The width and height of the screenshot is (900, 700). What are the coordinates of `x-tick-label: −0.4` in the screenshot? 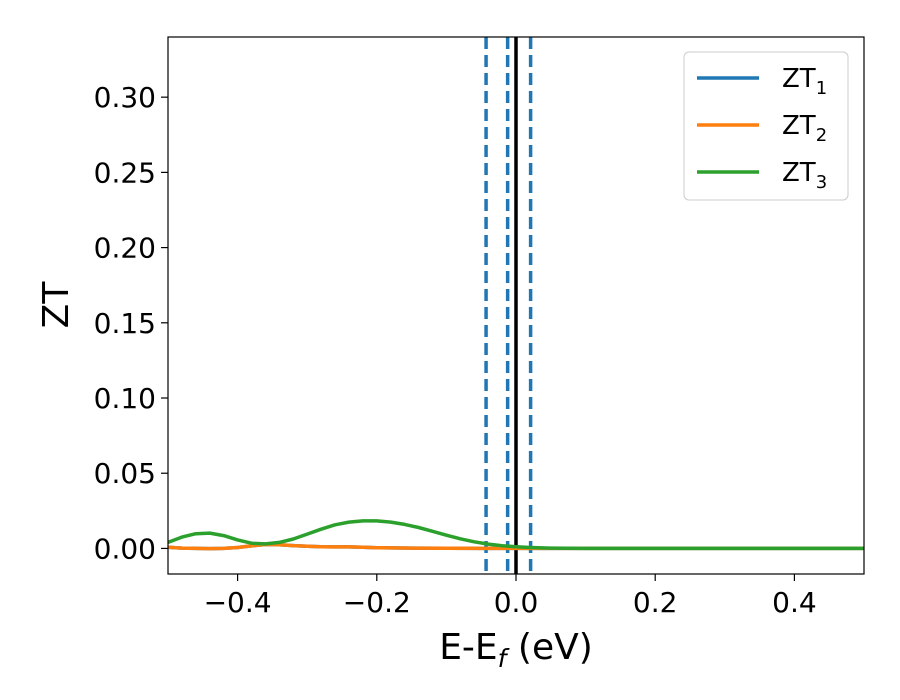 It's located at (238, 602).